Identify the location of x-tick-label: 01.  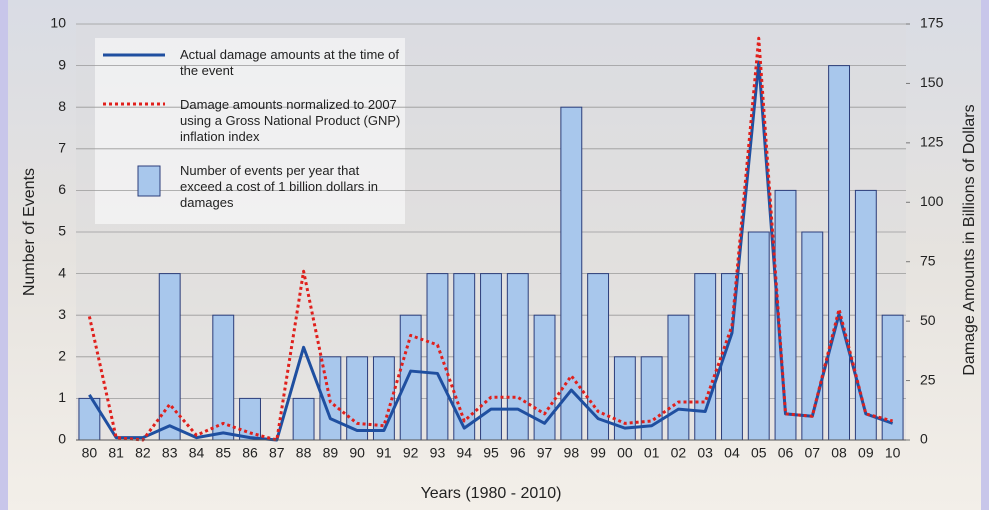
(652, 453).